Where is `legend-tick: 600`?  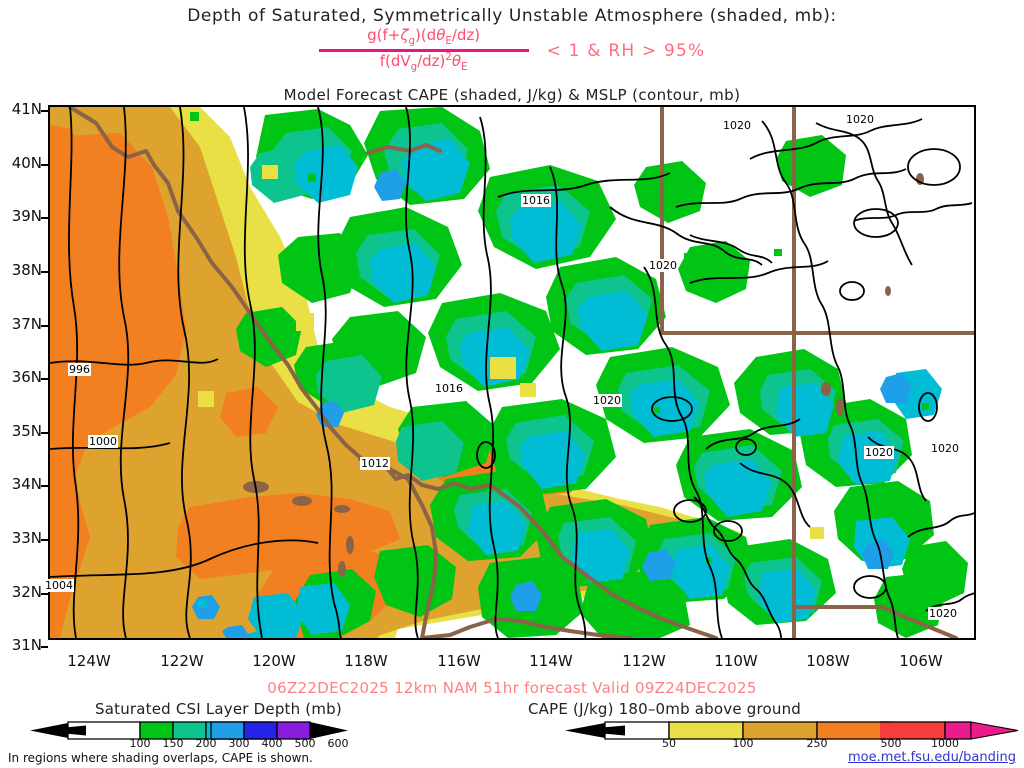 legend-tick: 600 is located at coordinates (338, 743).